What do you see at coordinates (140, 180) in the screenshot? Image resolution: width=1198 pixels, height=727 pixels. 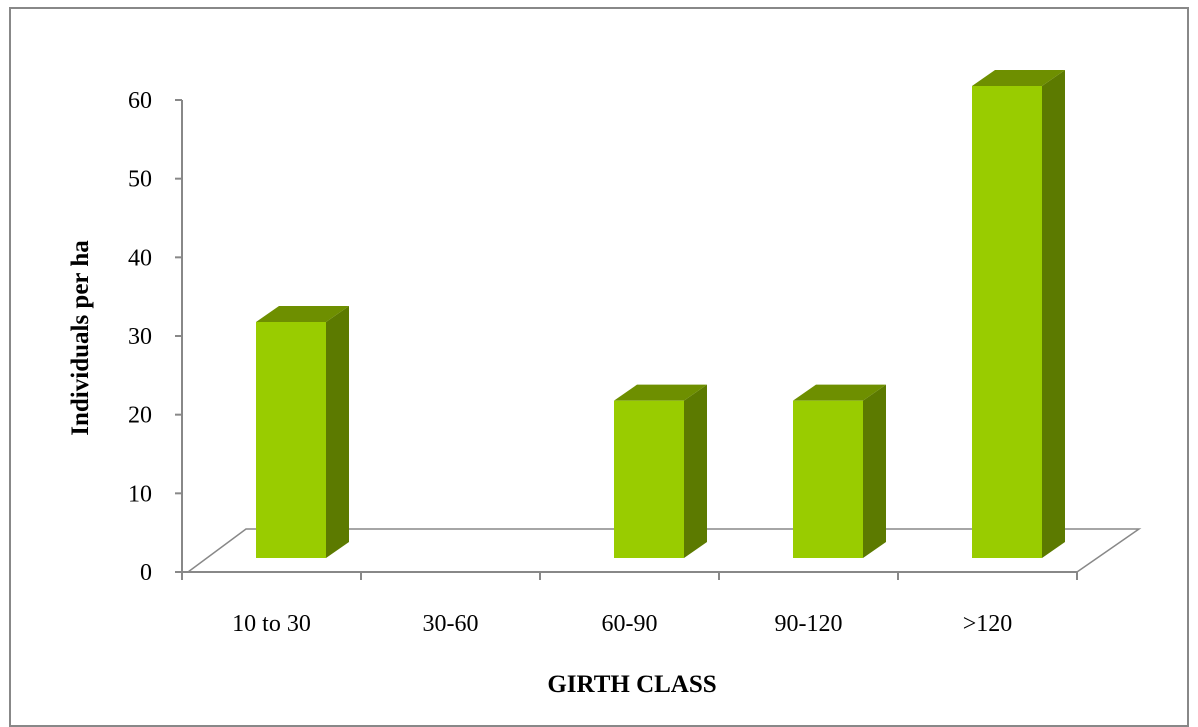 I see `y-tick-label: 50` at bounding box center [140, 180].